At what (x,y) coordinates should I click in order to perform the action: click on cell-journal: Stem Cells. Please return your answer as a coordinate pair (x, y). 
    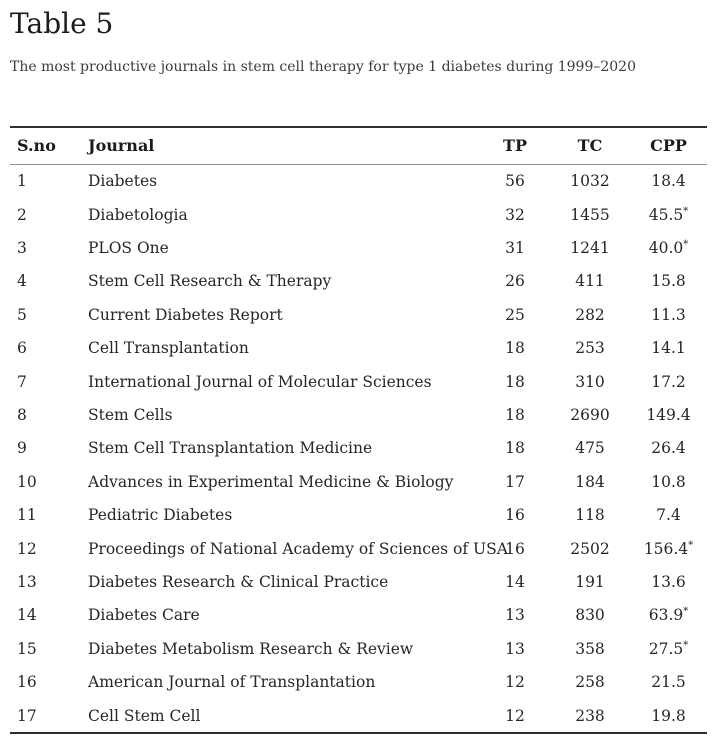
    Looking at the image, I should click on (130, 415).